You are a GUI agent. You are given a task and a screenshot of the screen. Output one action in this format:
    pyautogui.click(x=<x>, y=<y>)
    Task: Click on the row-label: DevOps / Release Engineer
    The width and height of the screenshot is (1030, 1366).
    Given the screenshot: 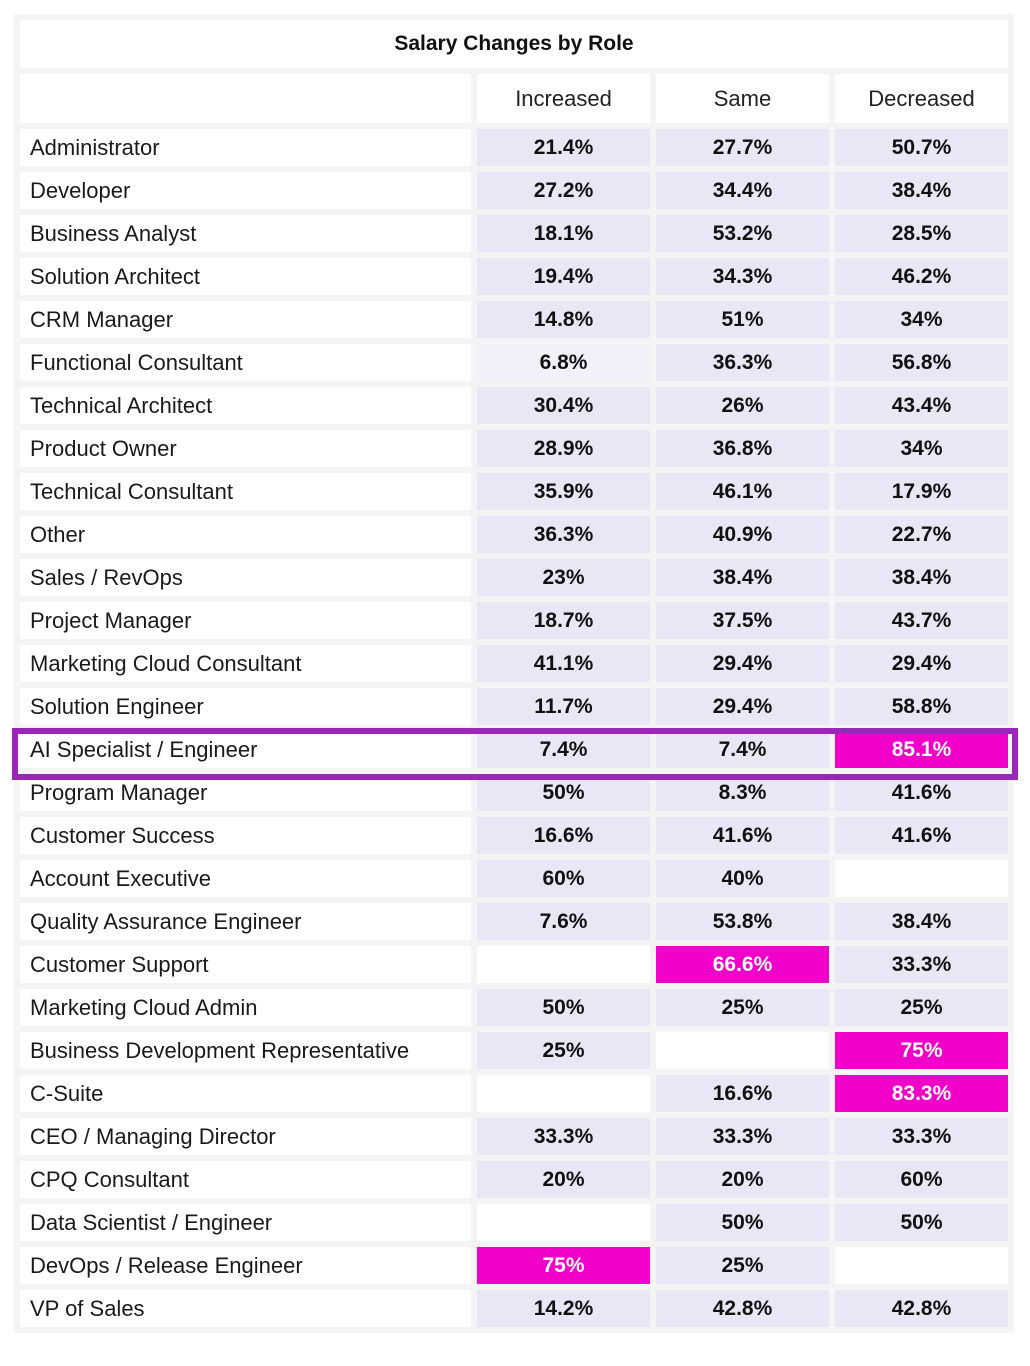 What is the action you would take?
    pyautogui.click(x=245, y=1265)
    